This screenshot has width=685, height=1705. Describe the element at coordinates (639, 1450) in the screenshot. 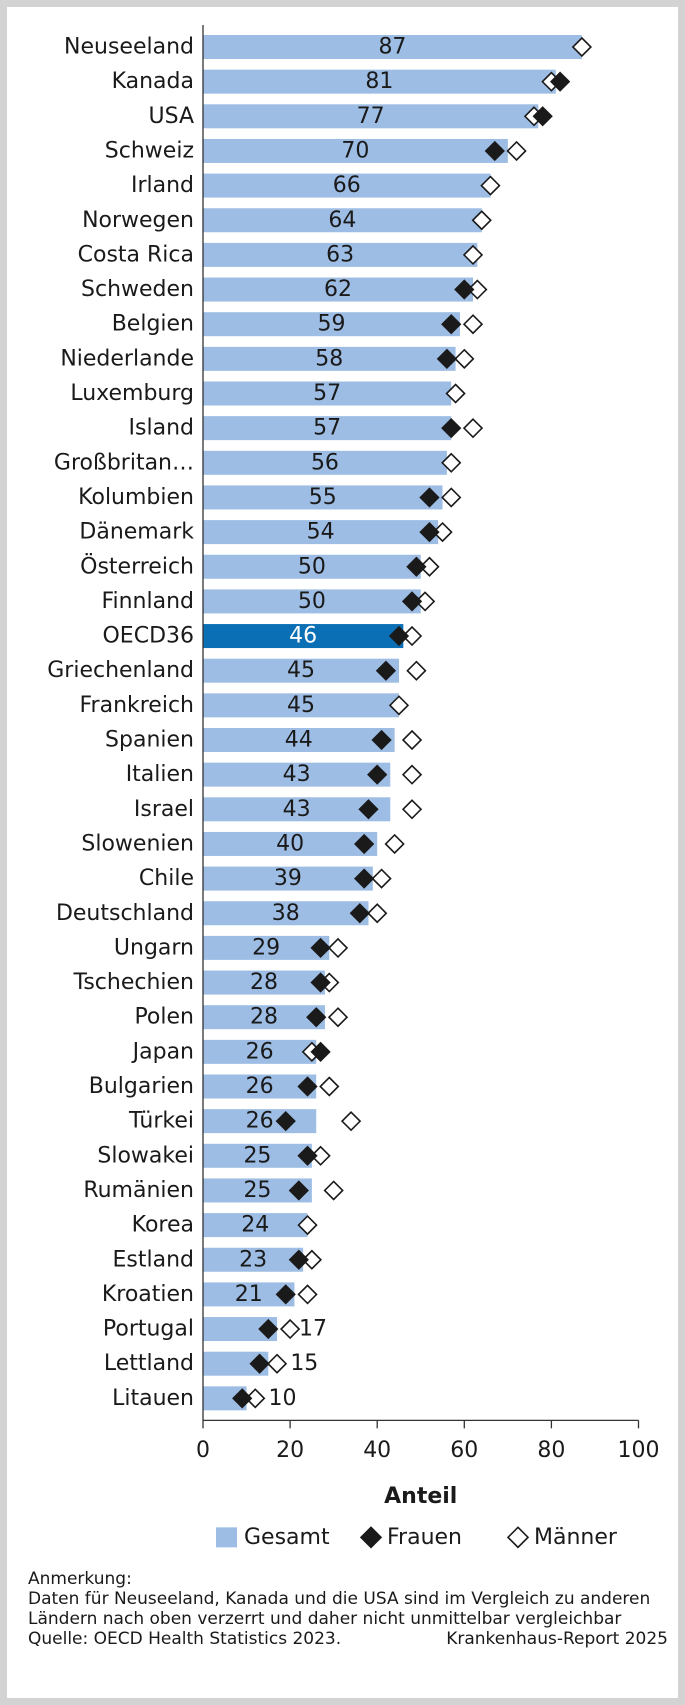

I see `x-tick-label: 100` at that location.